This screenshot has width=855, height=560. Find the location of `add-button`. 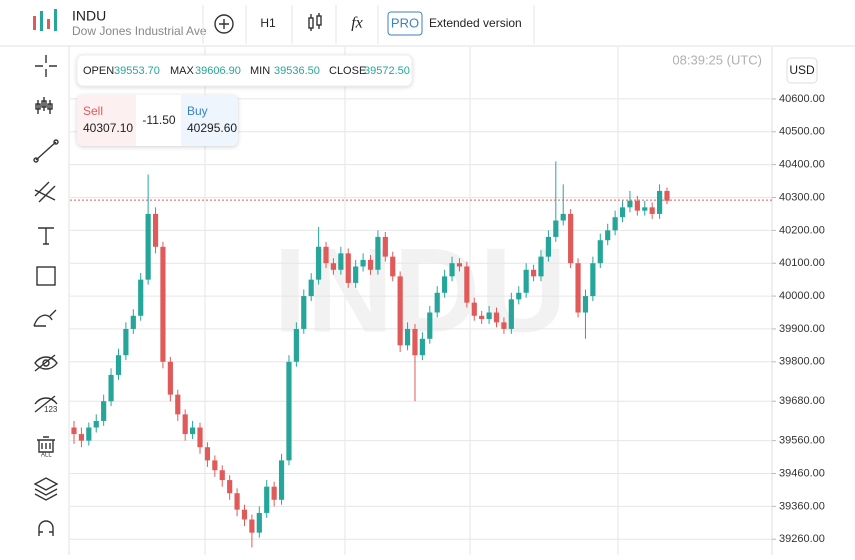

add-button is located at coordinates (224, 24).